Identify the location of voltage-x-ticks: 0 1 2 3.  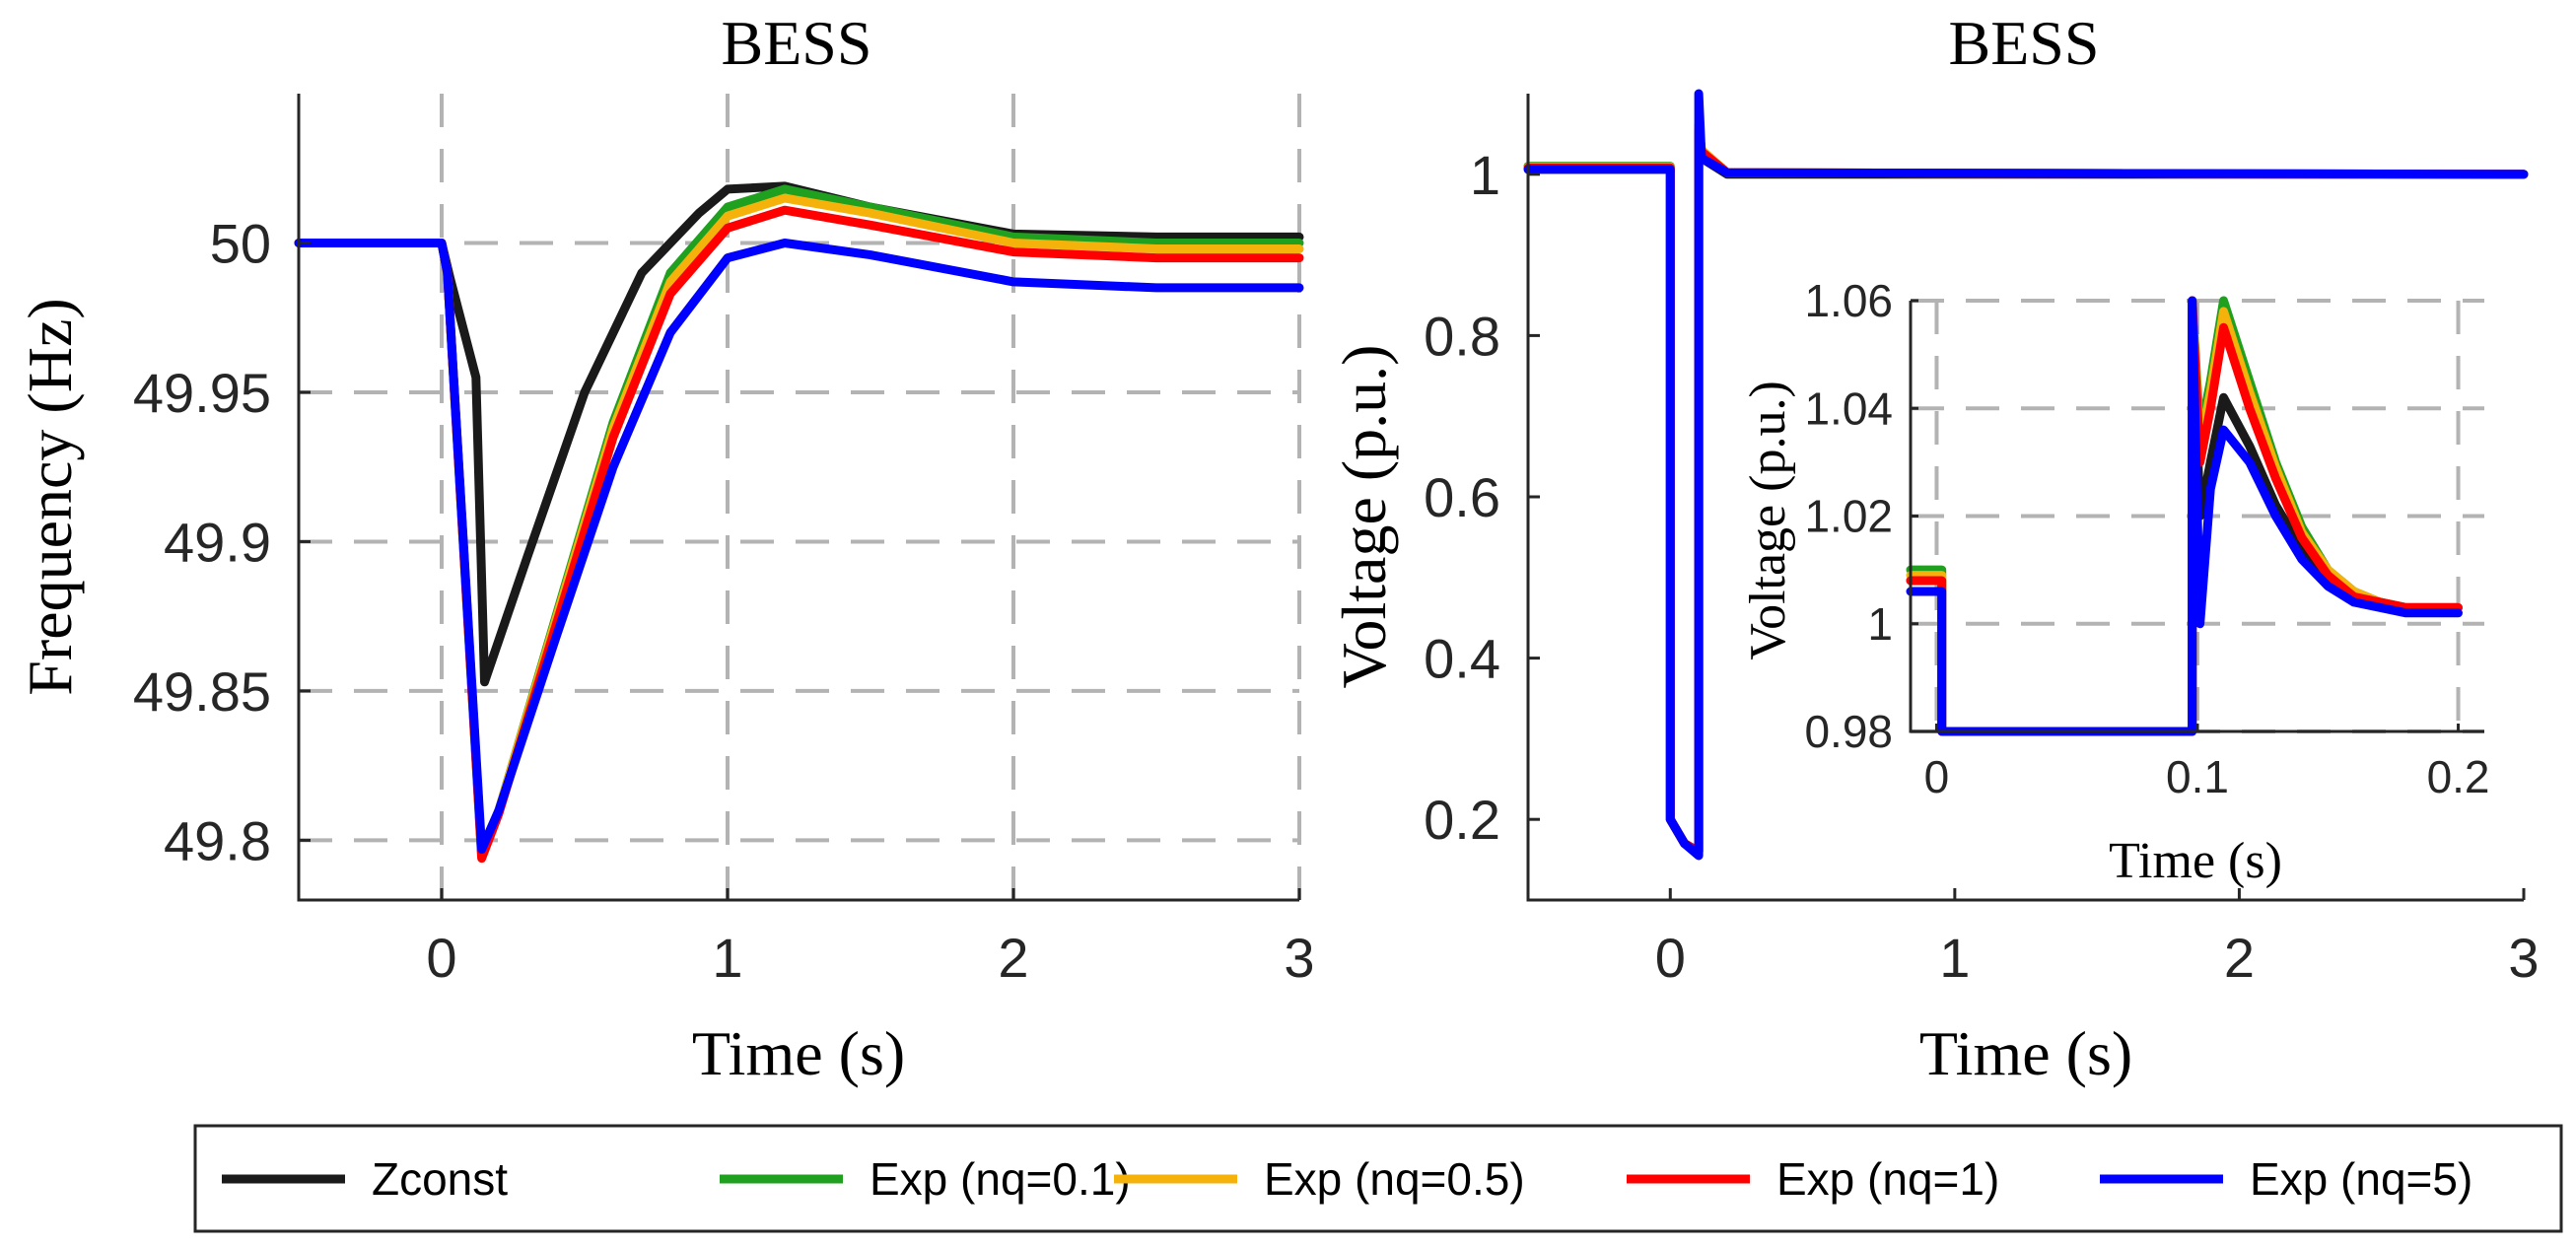
(2097, 938).